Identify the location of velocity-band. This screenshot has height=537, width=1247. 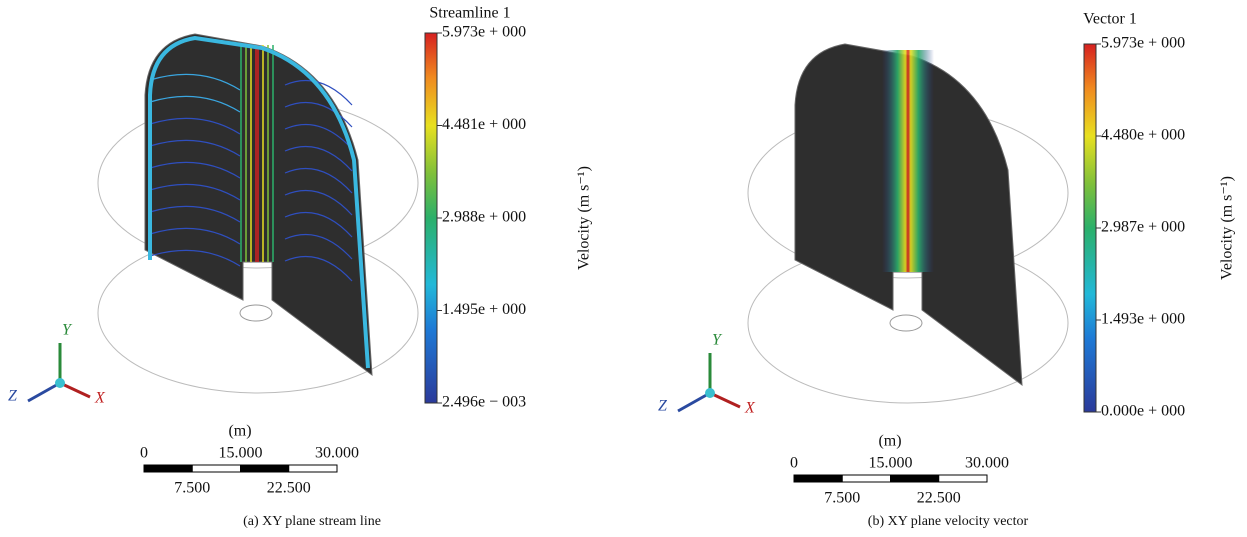
(908, 161).